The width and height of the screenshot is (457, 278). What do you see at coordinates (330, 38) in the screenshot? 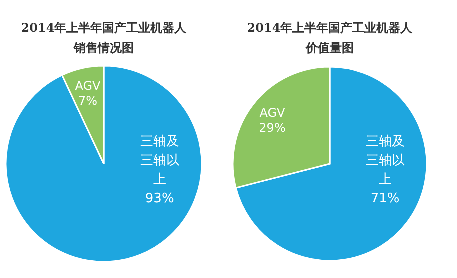
I see `chart-title: 2014年上半年国产工业机器人价值量图` at bounding box center [330, 38].